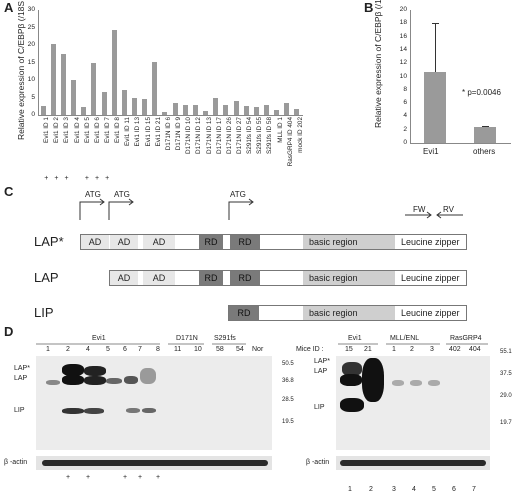 This screenshot has height=498, width=520. I want to click on row-lip-label: LIP, so click(44, 312).